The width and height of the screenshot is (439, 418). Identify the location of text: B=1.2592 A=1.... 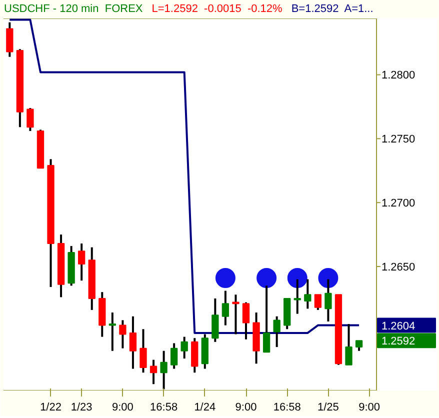
(332, 9).